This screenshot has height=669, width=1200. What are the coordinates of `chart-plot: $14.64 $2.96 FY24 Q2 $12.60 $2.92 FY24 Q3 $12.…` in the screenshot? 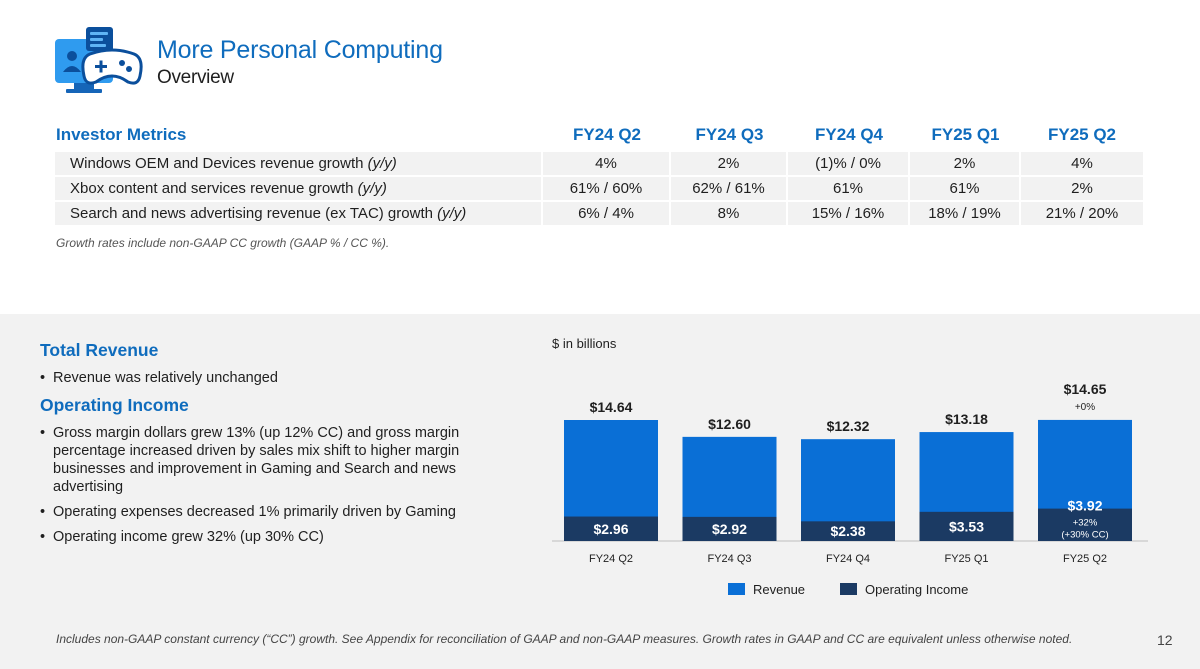 It's located at (850, 473).